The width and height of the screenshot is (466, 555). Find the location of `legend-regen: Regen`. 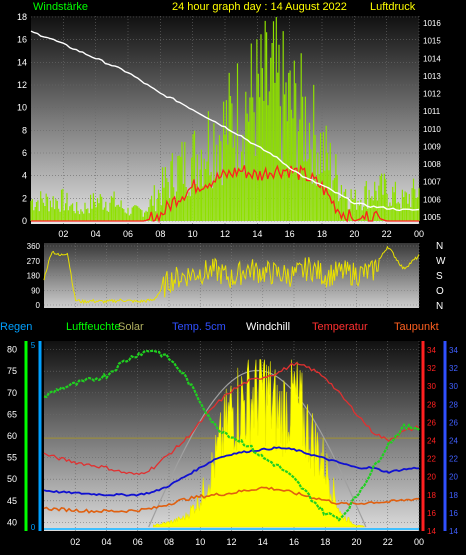

legend-regen: Regen is located at coordinates (16, 327).